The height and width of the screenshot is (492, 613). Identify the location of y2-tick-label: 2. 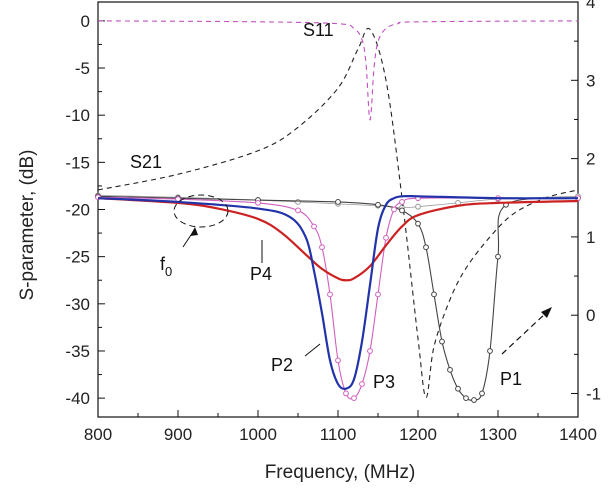
(590, 159).